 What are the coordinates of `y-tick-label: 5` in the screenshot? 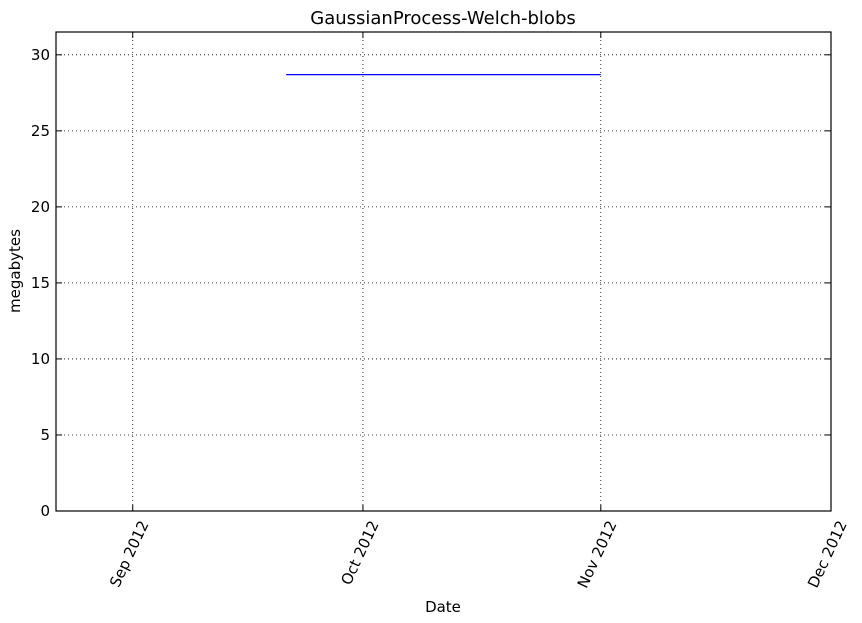 It's located at (45, 435).